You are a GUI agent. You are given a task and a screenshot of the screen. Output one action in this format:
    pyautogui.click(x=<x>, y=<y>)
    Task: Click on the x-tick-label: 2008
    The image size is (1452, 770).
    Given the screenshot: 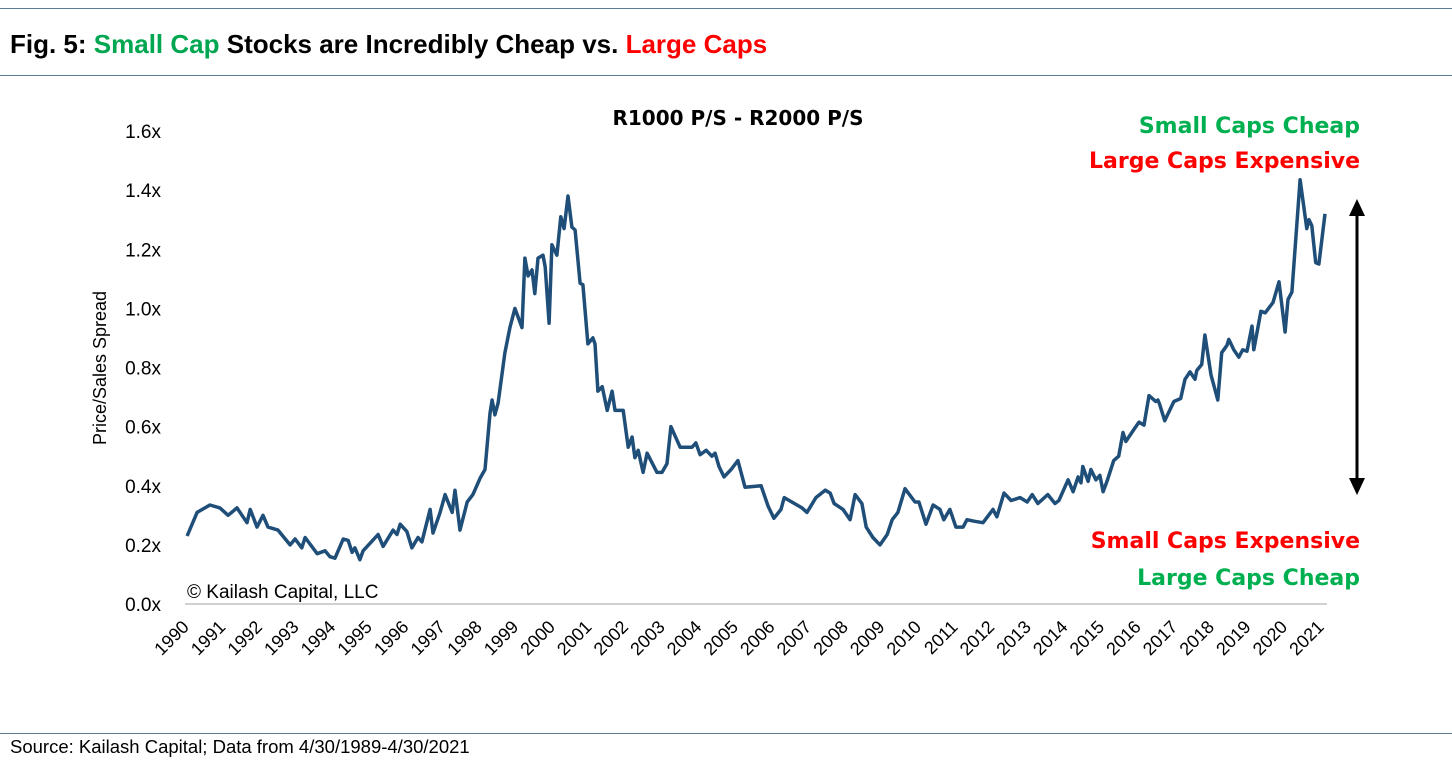 What is the action you would take?
    pyautogui.click(x=830, y=638)
    